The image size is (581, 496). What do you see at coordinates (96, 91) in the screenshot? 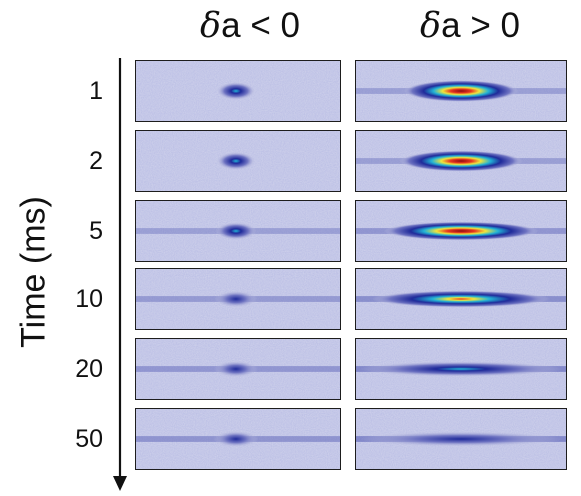
I see `time-tick-label: 1` at bounding box center [96, 91].